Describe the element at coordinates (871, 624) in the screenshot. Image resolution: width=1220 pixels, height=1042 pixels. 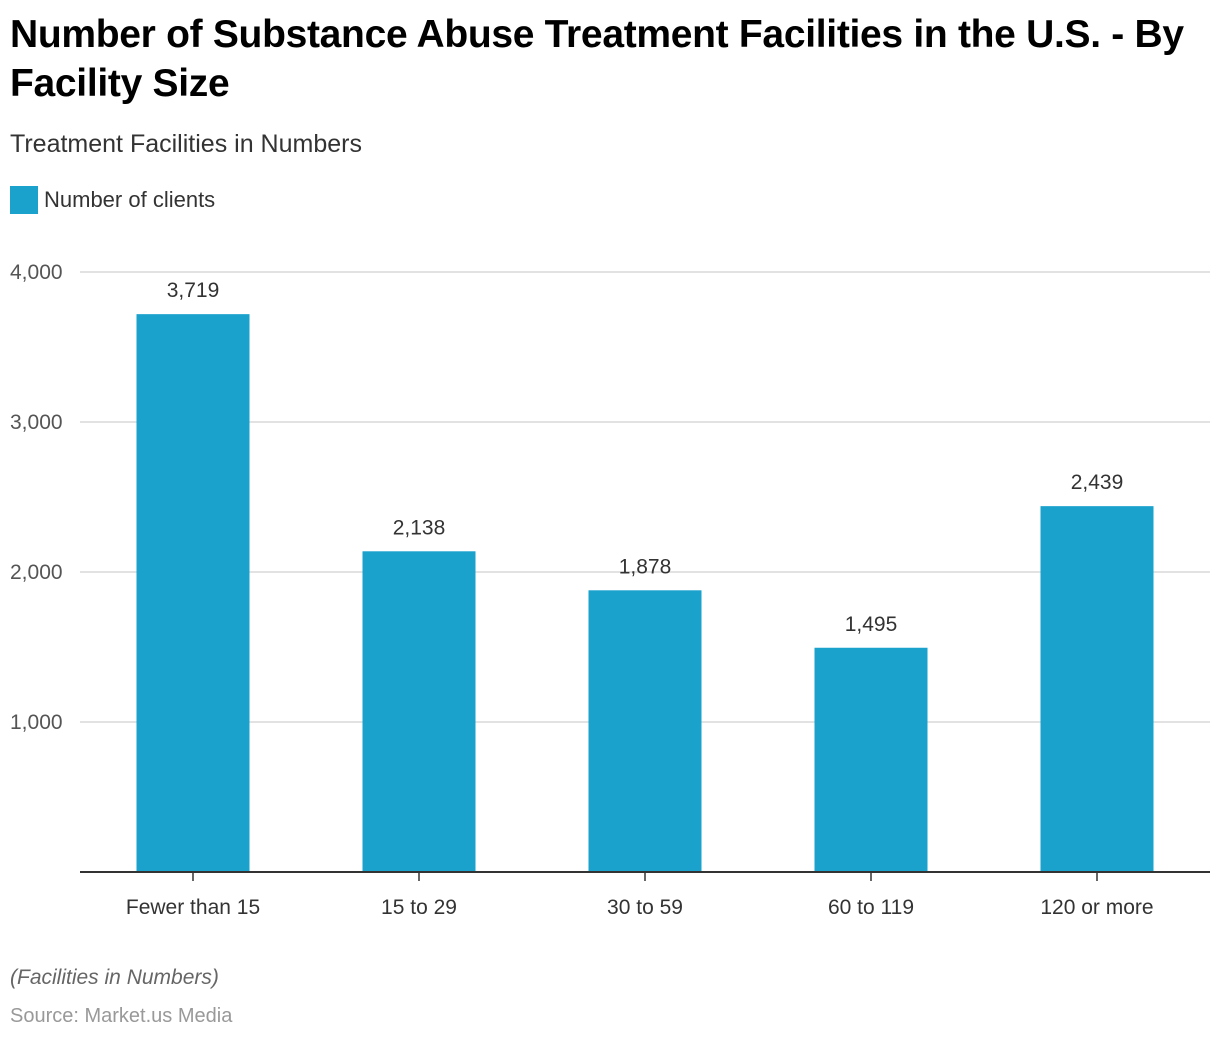
I see `data-label: 1,495` at that location.